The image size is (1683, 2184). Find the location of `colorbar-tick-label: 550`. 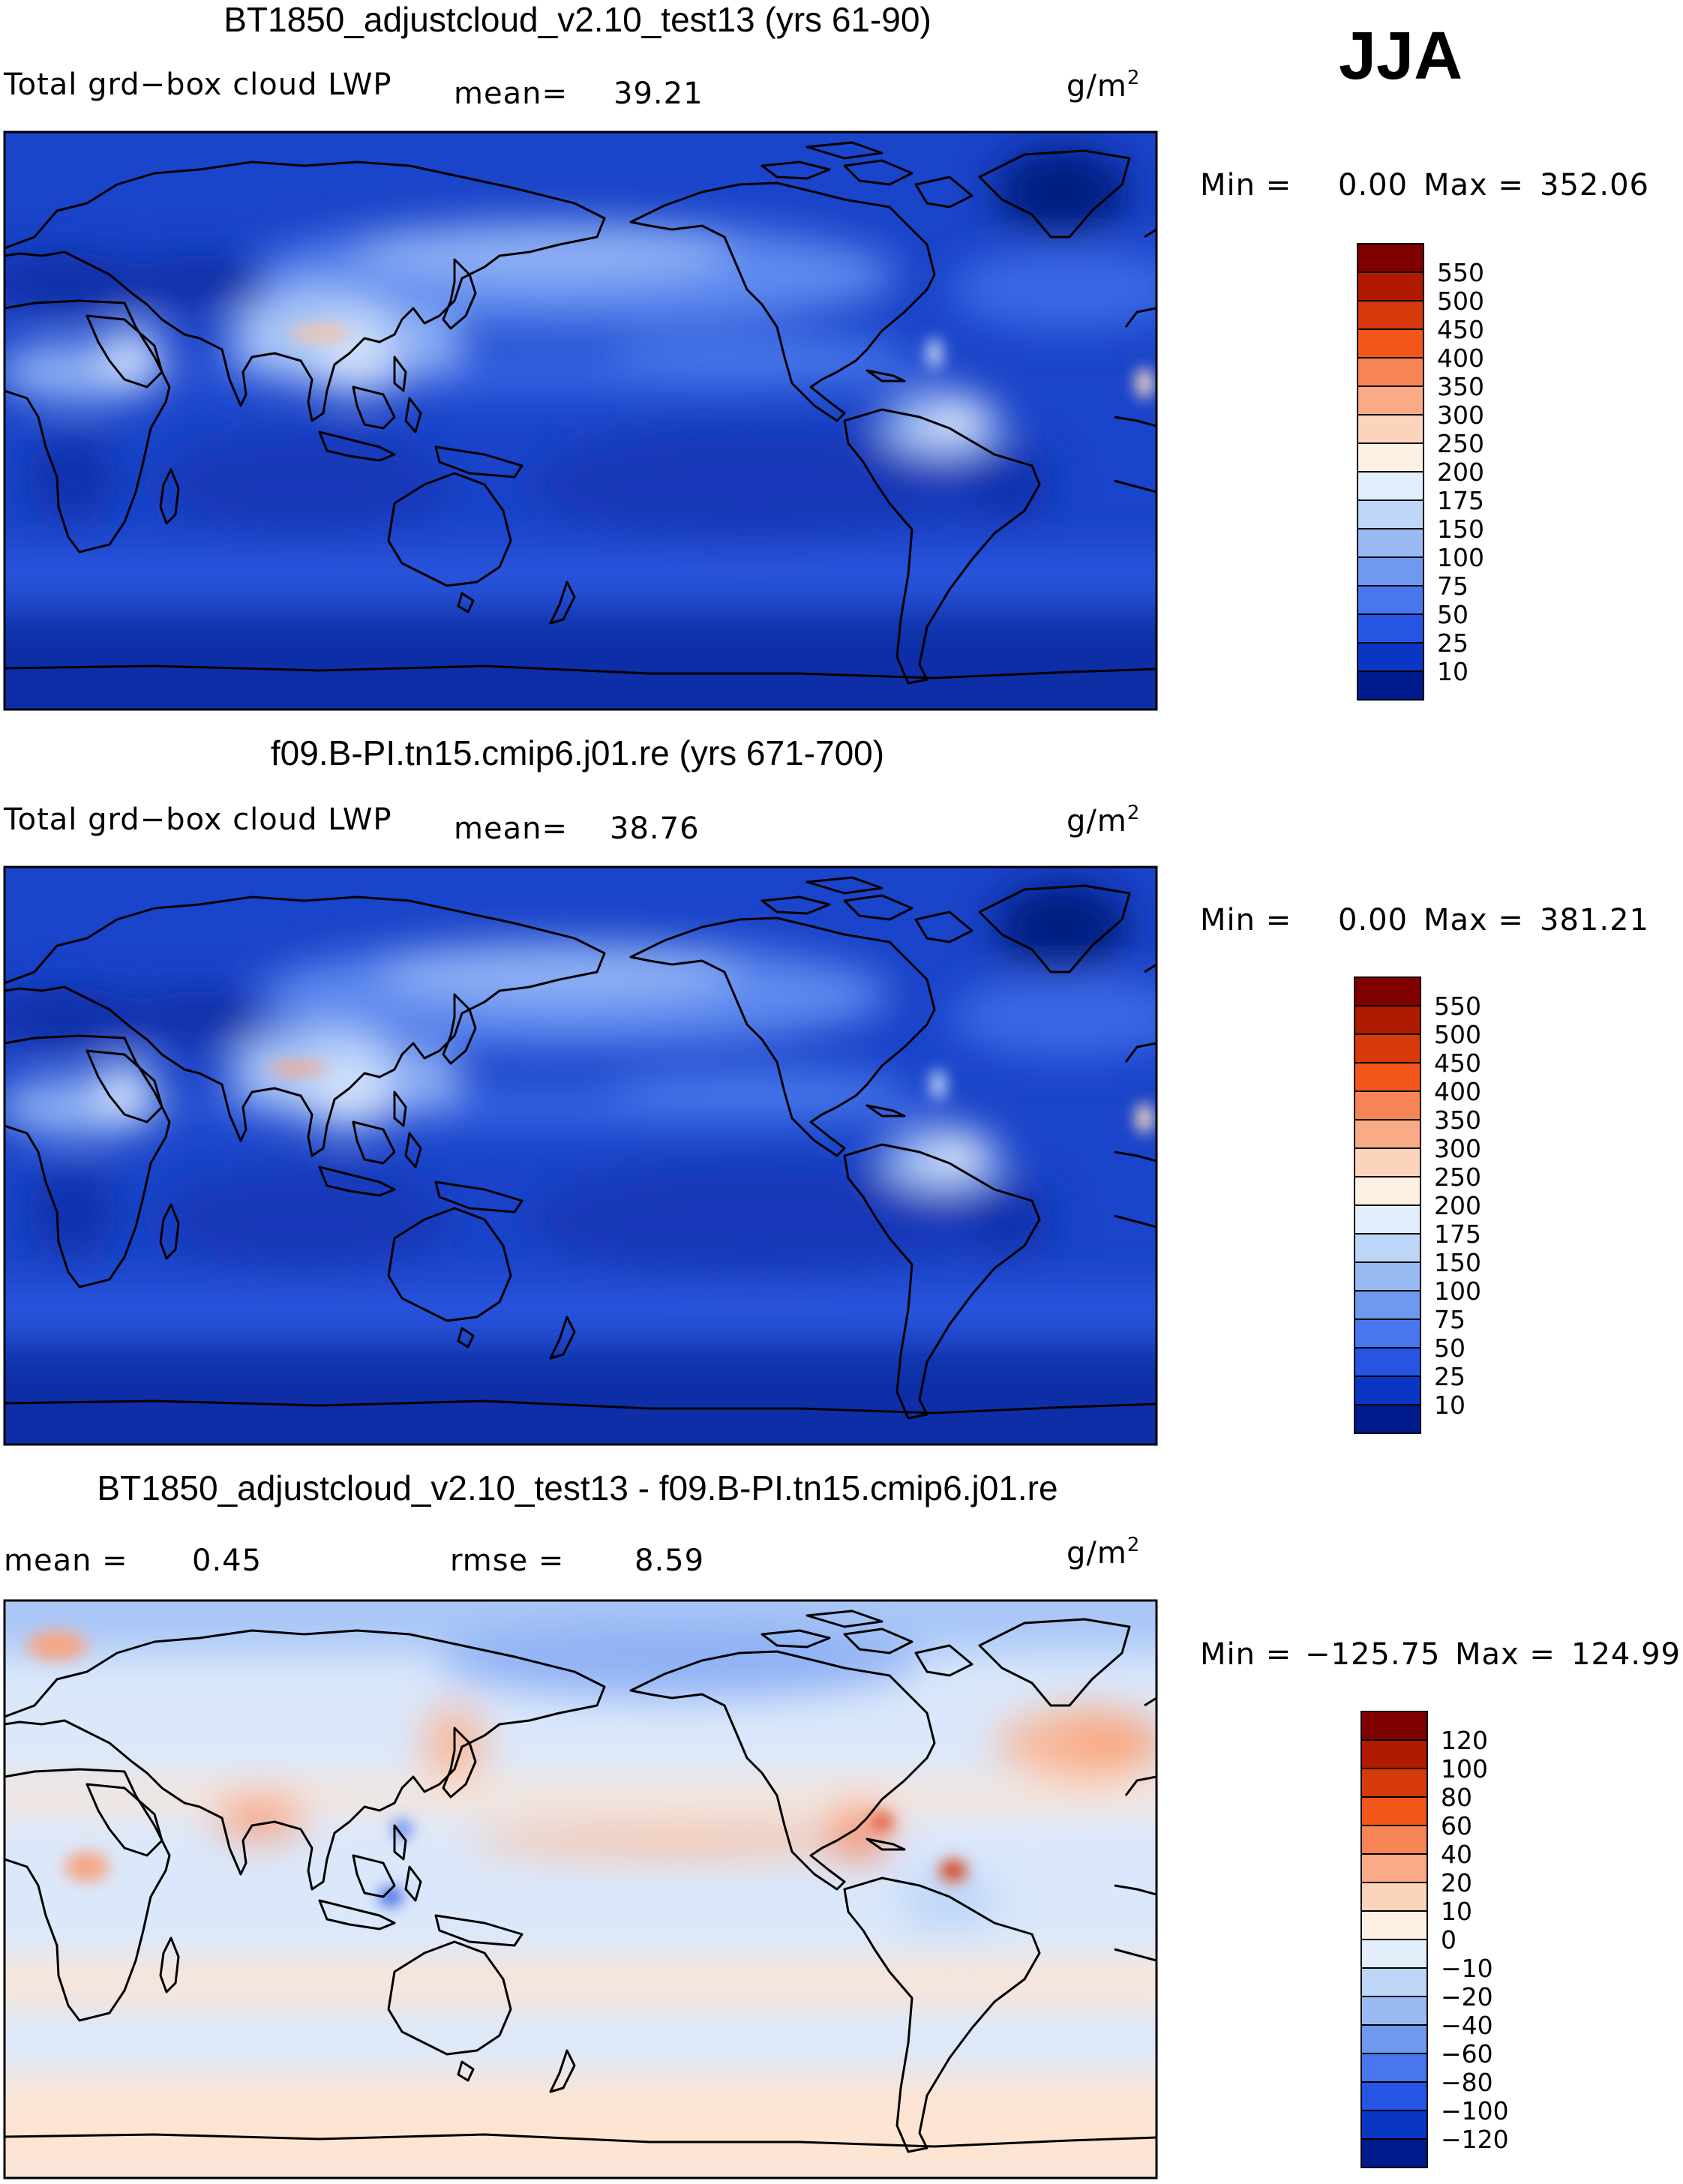

colorbar-tick-label: 550 is located at coordinates (1457, 1006).